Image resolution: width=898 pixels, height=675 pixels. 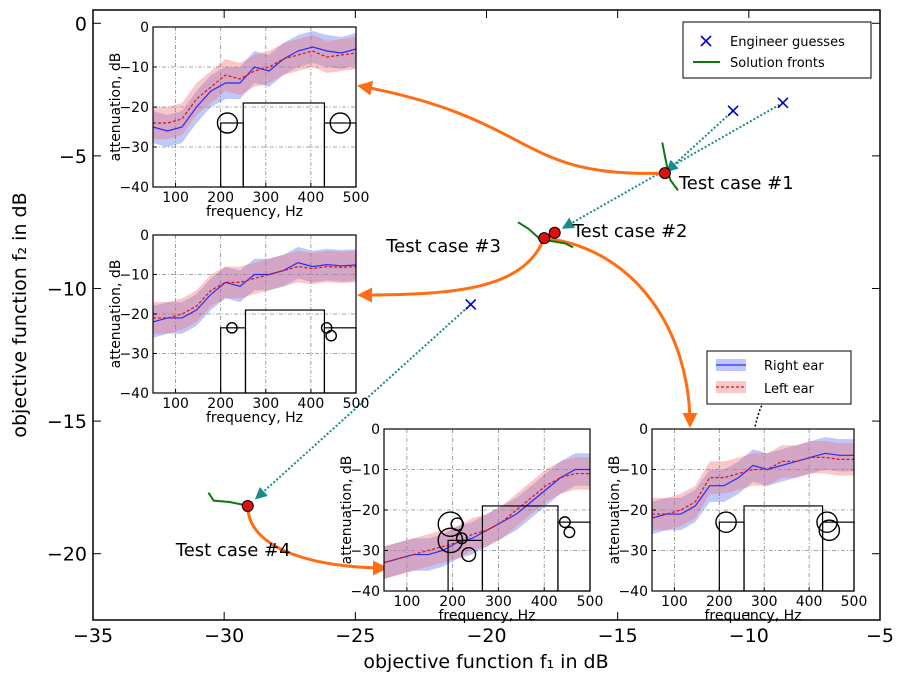 What do you see at coordinates (93, 636) in the screenshot?
I see `x-tick-label: −35` at bounding box center [93, 636].